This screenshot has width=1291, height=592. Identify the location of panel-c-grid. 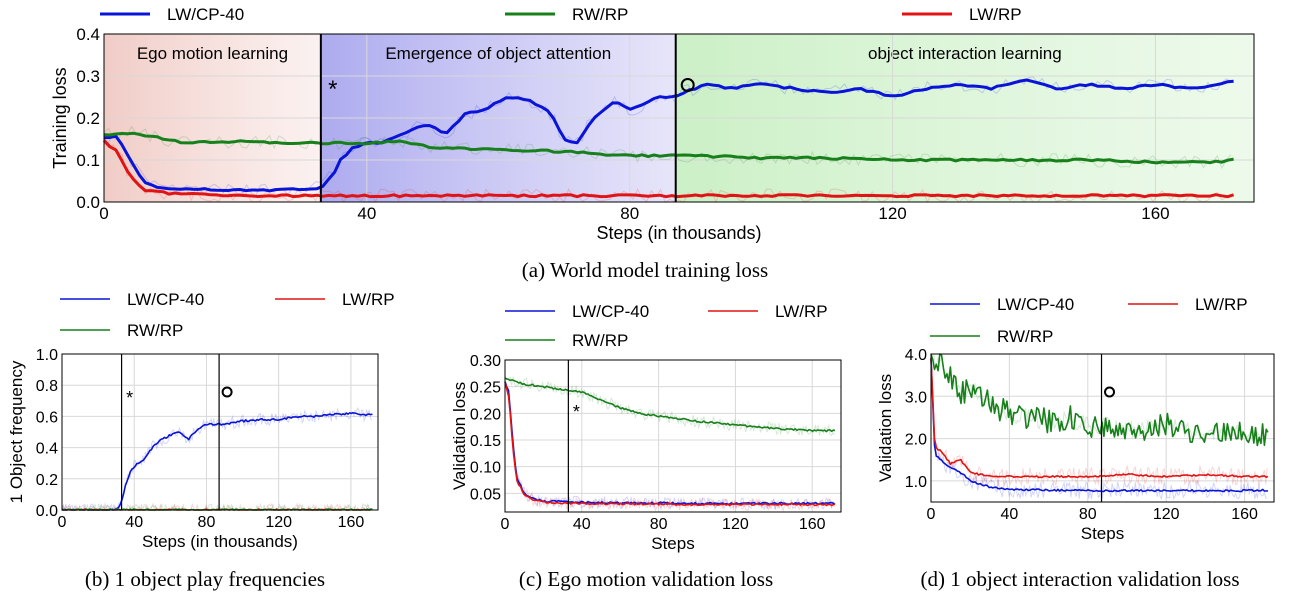
(672, 435).